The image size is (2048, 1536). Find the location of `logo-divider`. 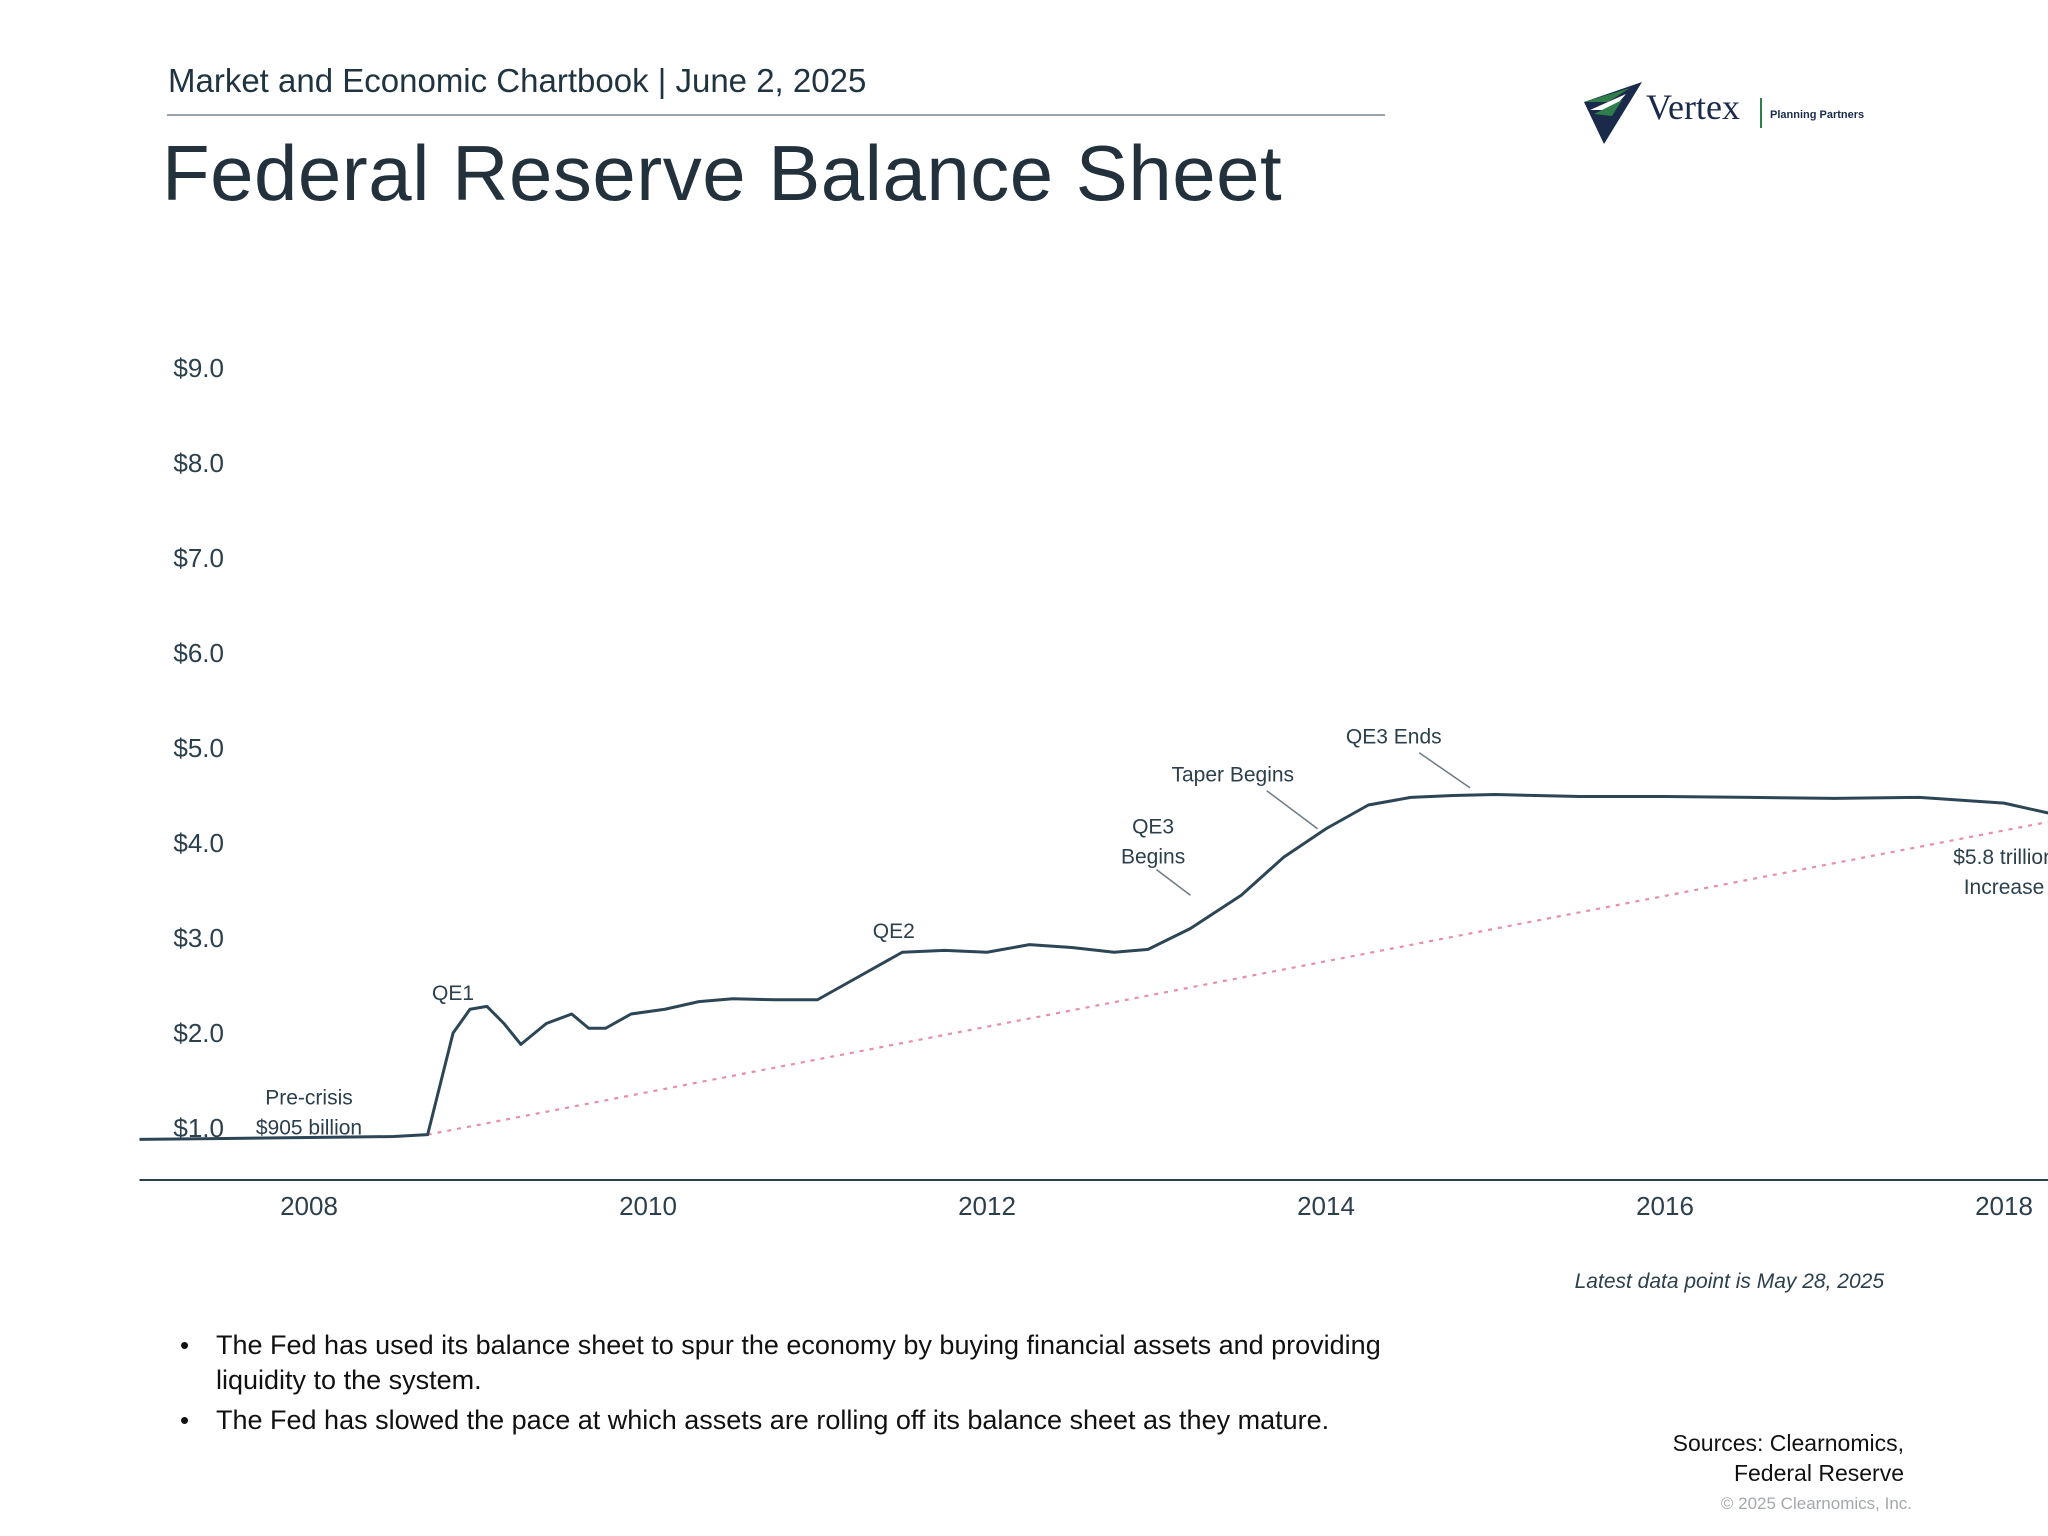

logo-divider is located at coordinates (1761, 113).